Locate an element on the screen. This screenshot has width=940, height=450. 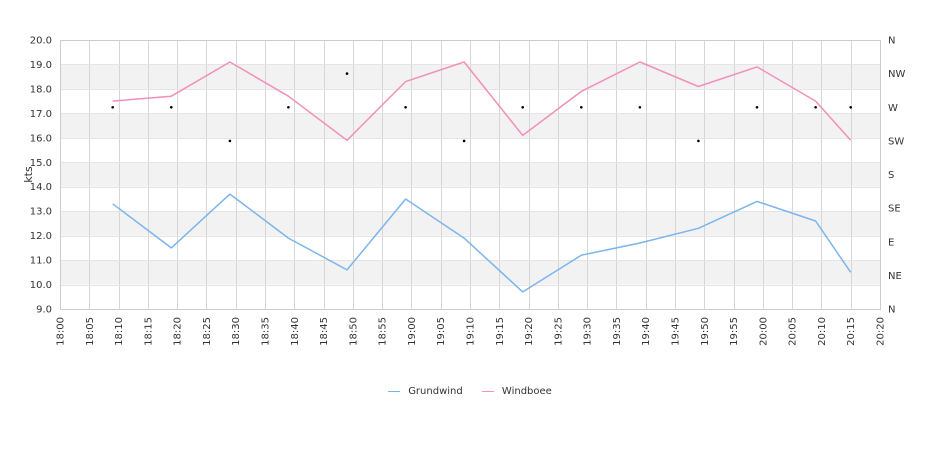
x-tick-label: 19:20 is located at coordinates (529, 331).